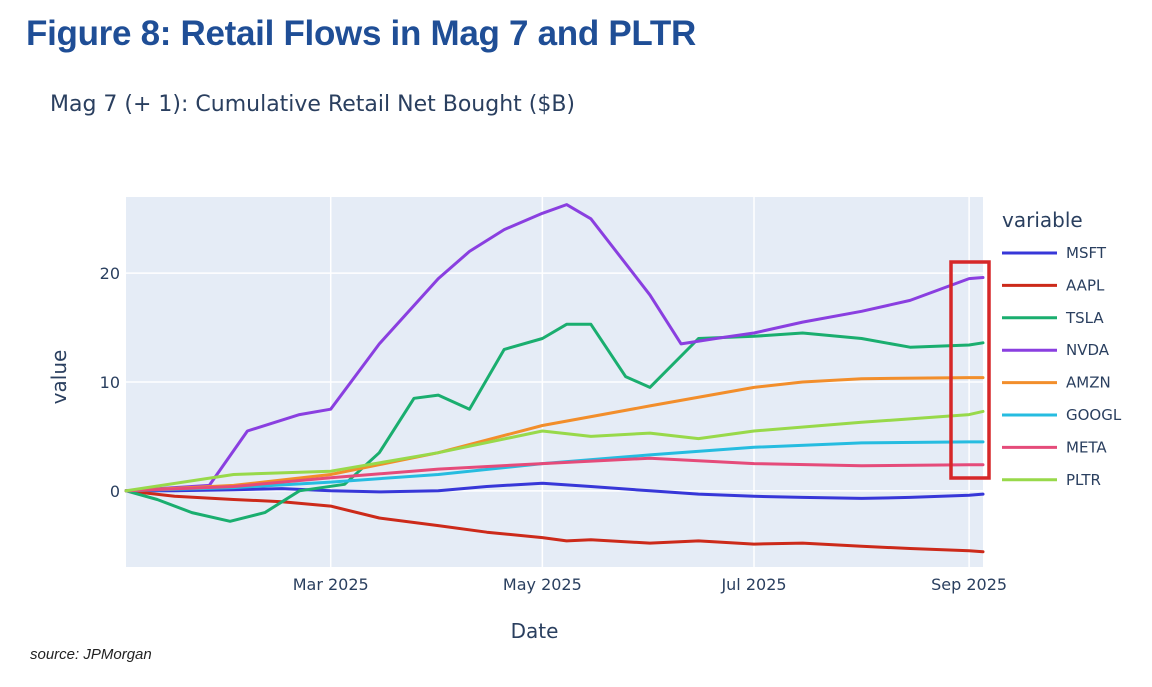  I want to click on legend-label: AMZN, so click(1088, 383).